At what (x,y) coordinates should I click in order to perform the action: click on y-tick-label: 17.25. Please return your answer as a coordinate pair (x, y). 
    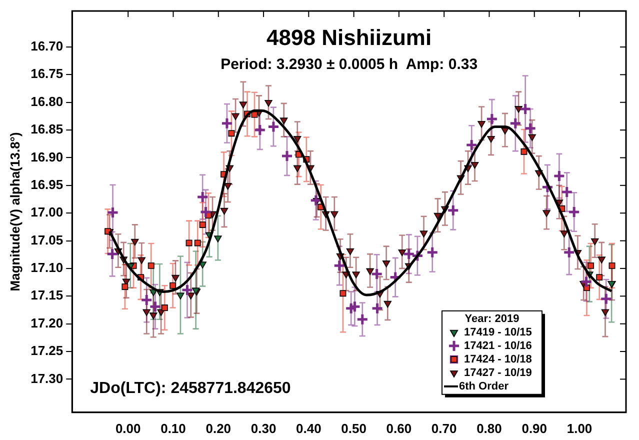
    Looking at the image, I should click on (47, 350).